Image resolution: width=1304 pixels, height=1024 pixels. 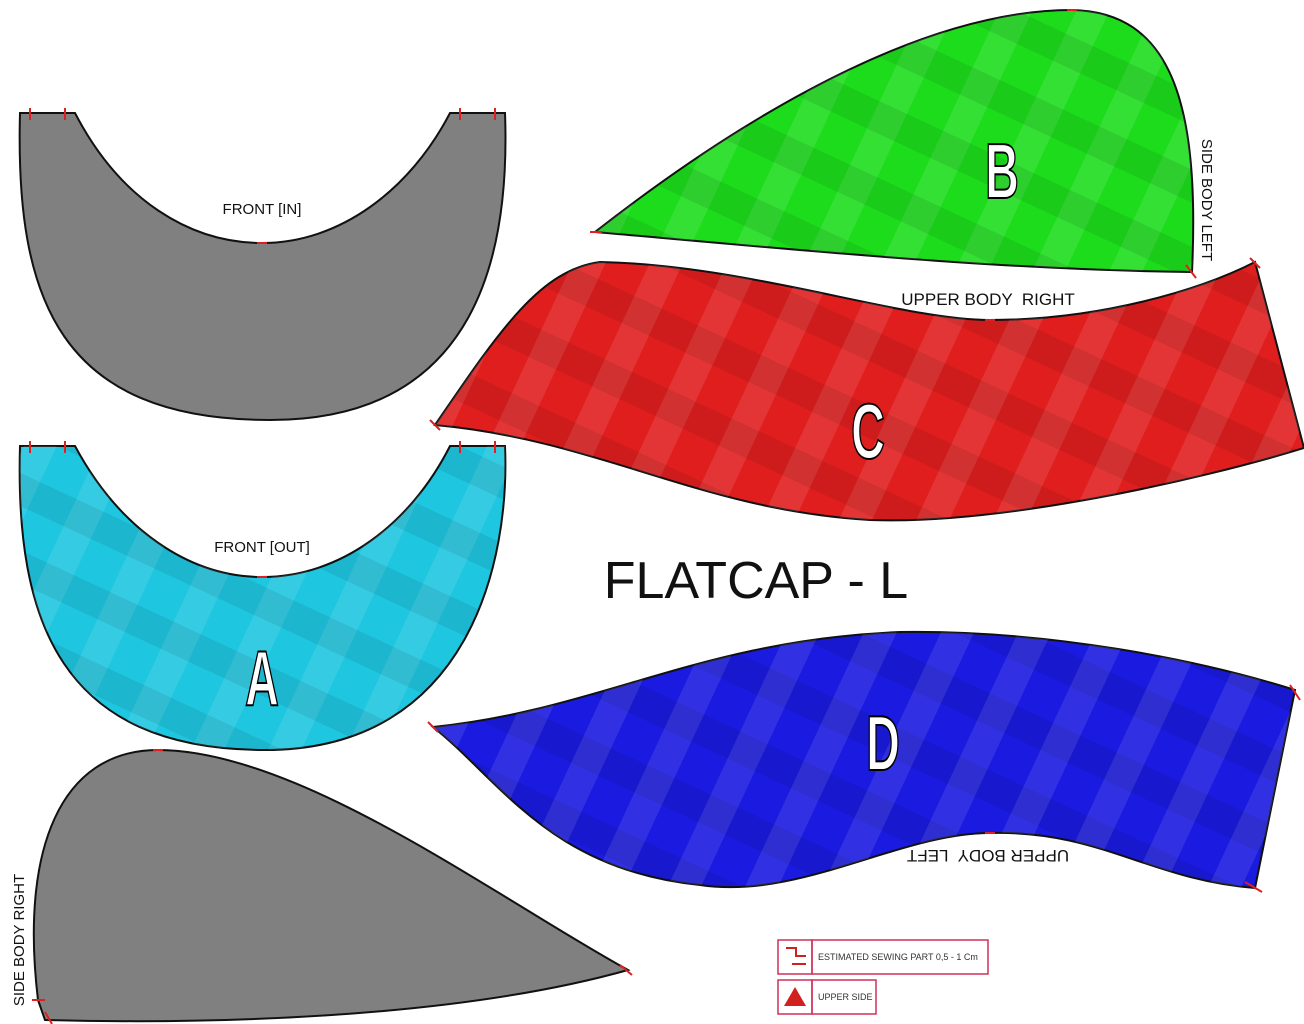 What do you see at coordinates (868, 431) in the screenshot?
I see `piece-letter: C` at bounding box center [868, 431].